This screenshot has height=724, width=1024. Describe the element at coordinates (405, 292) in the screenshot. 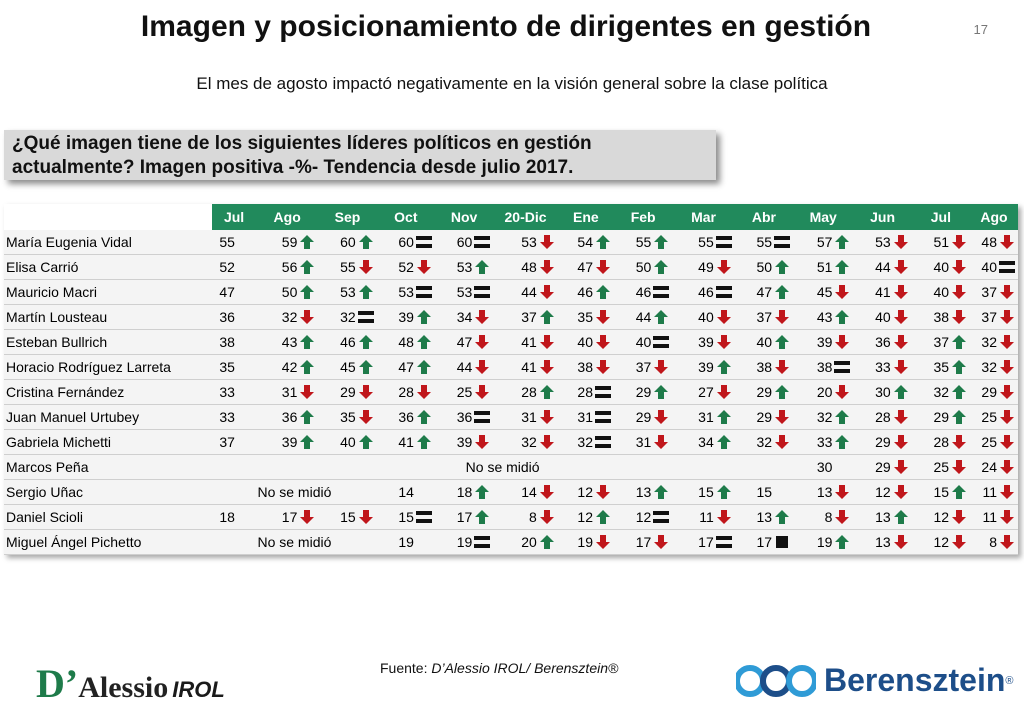

I see `value-cell: 53` at that location.